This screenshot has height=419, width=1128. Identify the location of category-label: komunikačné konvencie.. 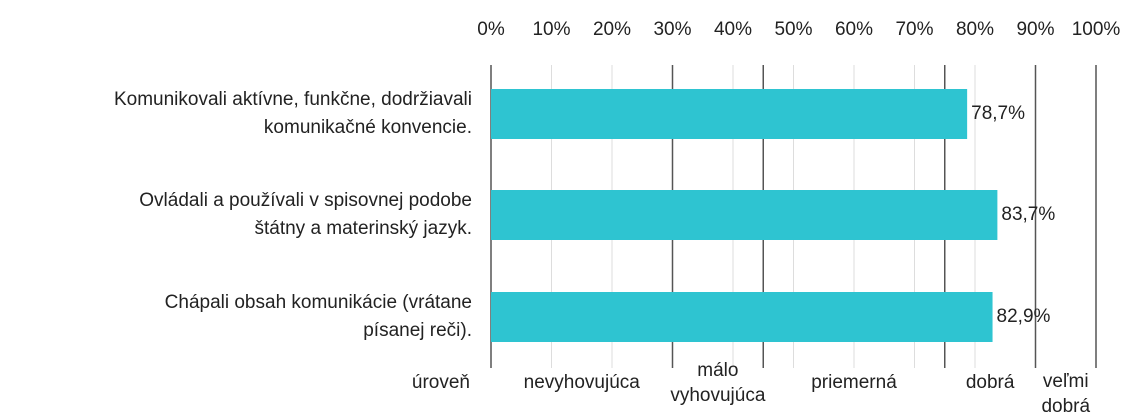
(368, 127).